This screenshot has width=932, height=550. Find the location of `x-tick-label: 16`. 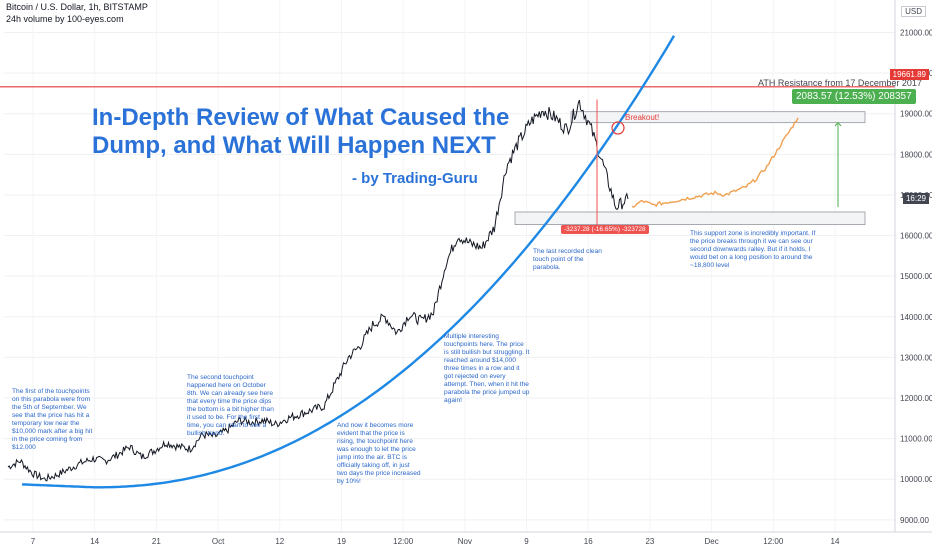

x-tick-label: 16 is located at coordinates (588, 541).